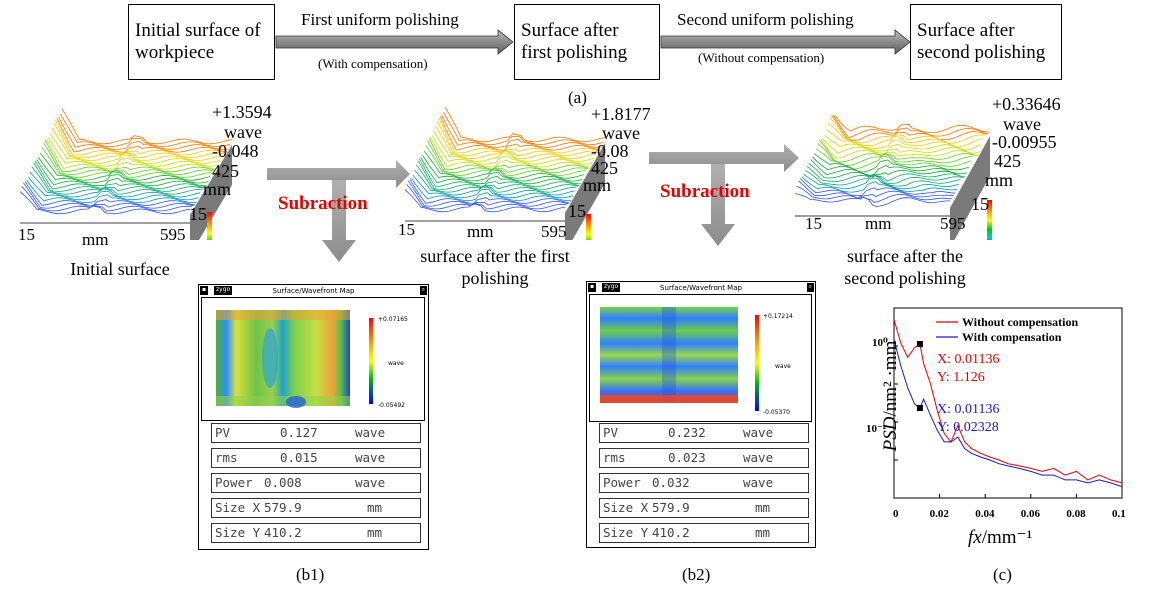  Describe the element at coordinates (120, 269) in the screenshot. I see `surface-initial-label: Initial surface` at that location.